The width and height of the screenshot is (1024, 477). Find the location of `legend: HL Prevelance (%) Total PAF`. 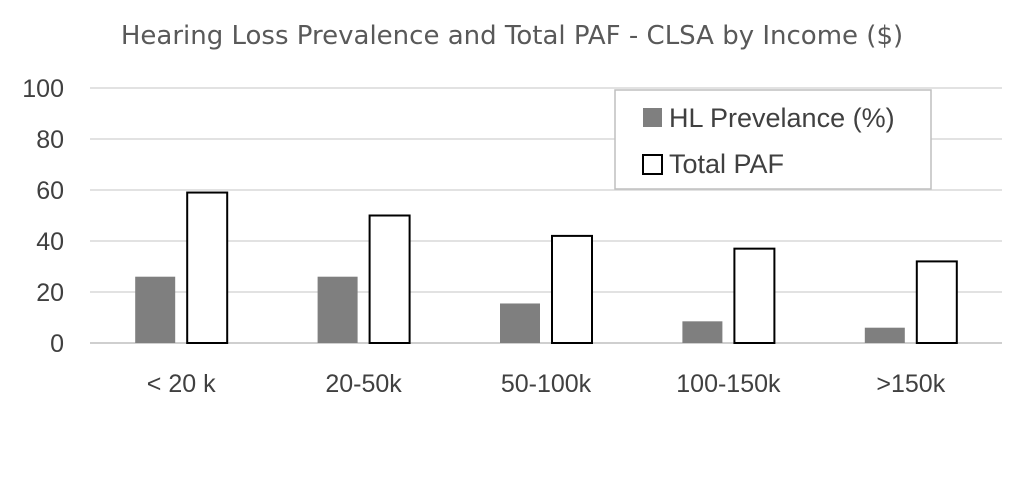

legend: HL Prevelance (%) Total PAF is located at coordinates (773, 139).